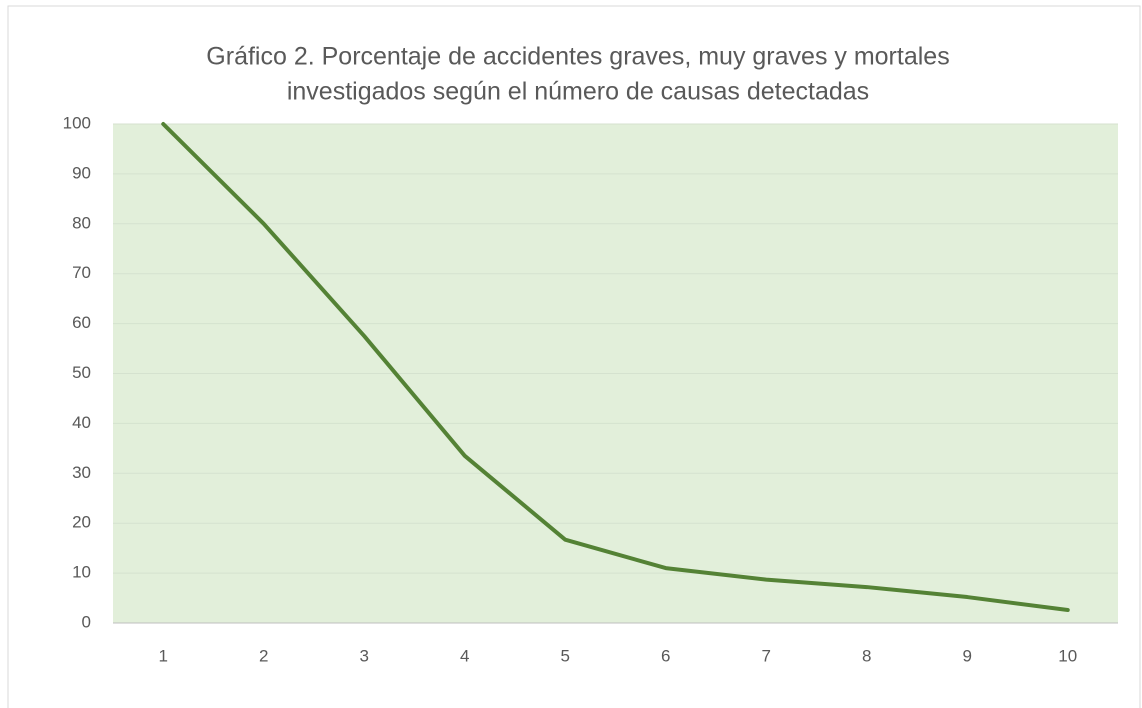  Describe the element at coordinates (464, 655) in the screenshot. I see `x-tick-label: 4` at that location.